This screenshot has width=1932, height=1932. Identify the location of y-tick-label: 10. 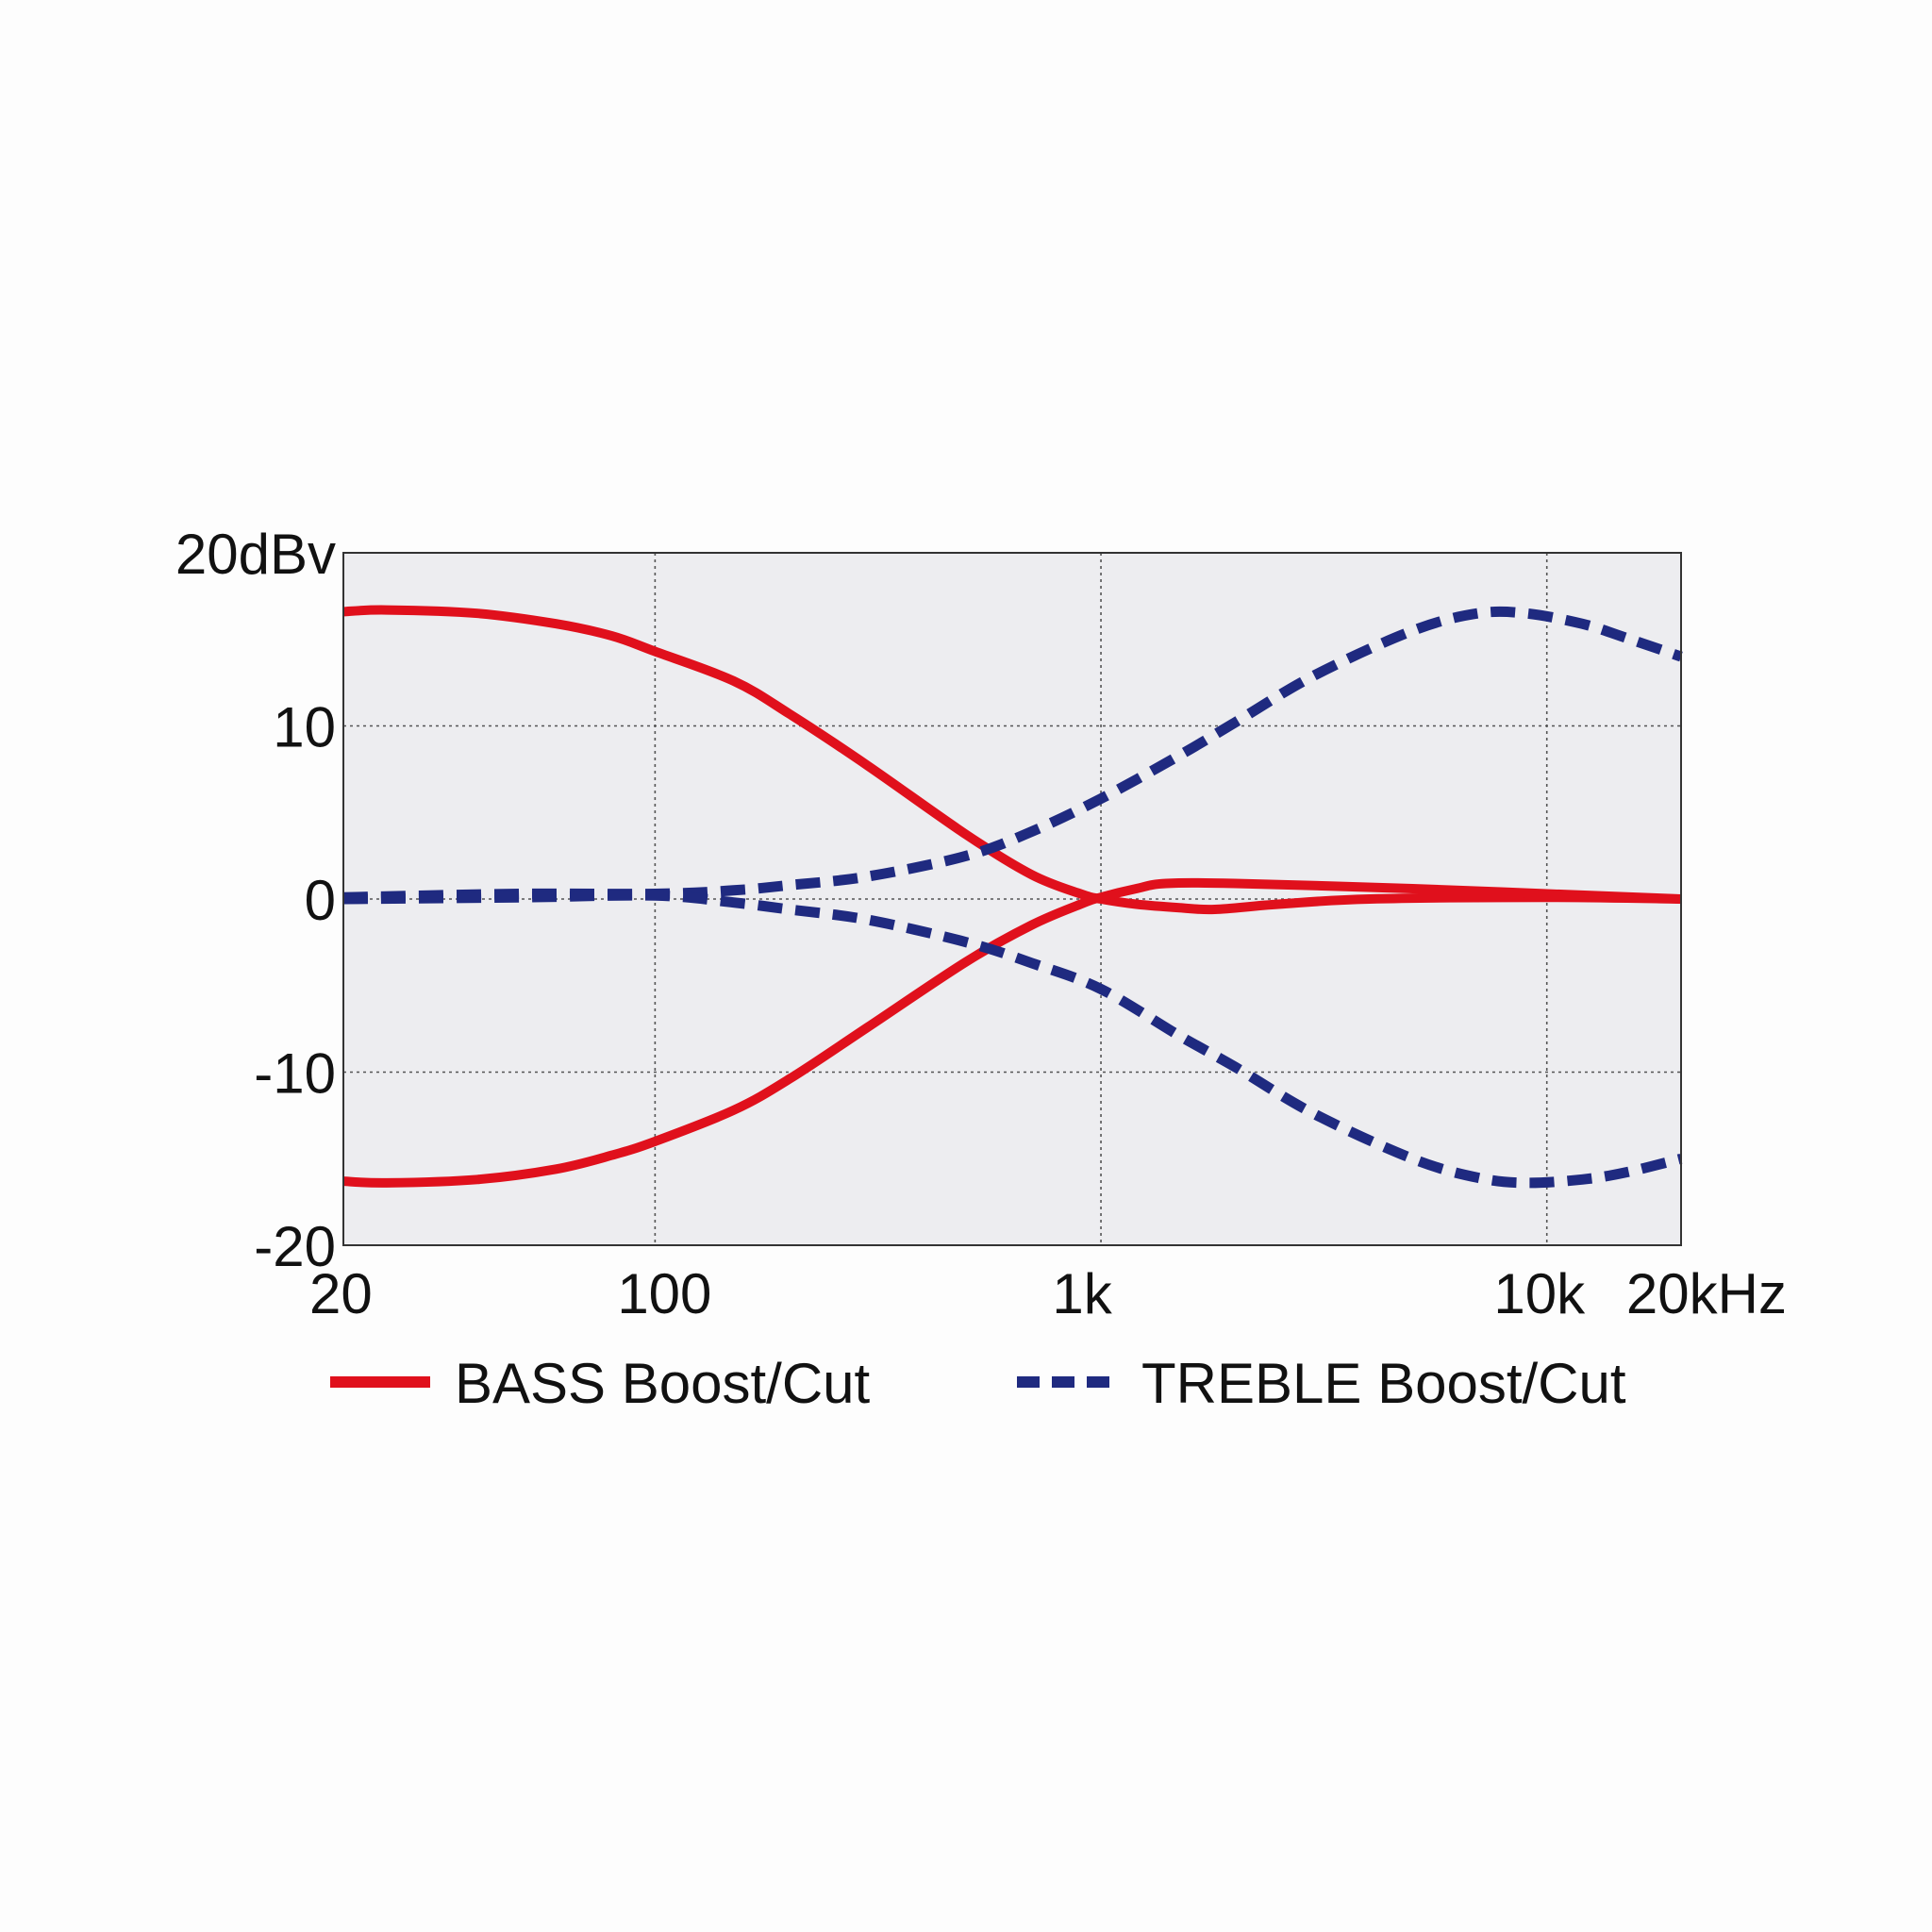
(304, 728).